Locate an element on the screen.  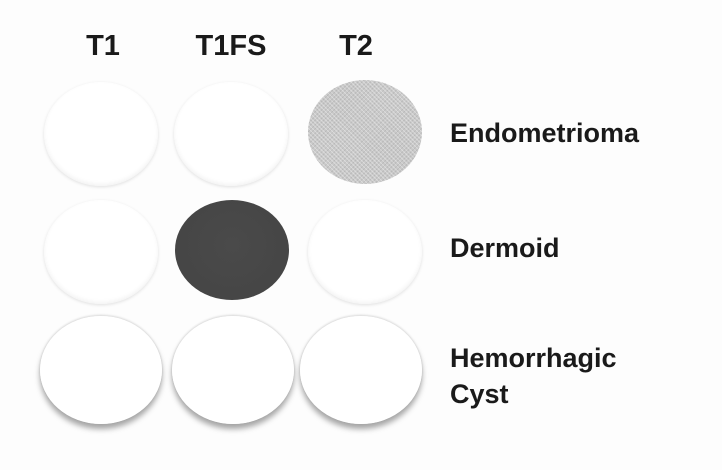
hemorrhagic-cyst-t2-circle is located at coordinates (361, 370).